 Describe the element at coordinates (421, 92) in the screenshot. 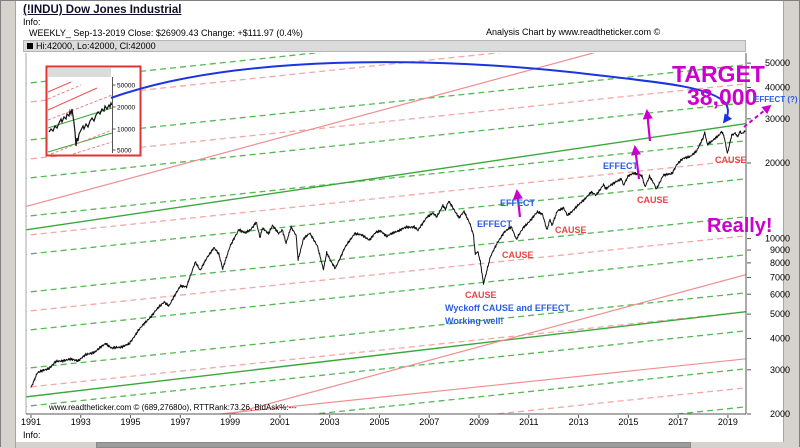

I see `blue-projection-arrow` at that location.